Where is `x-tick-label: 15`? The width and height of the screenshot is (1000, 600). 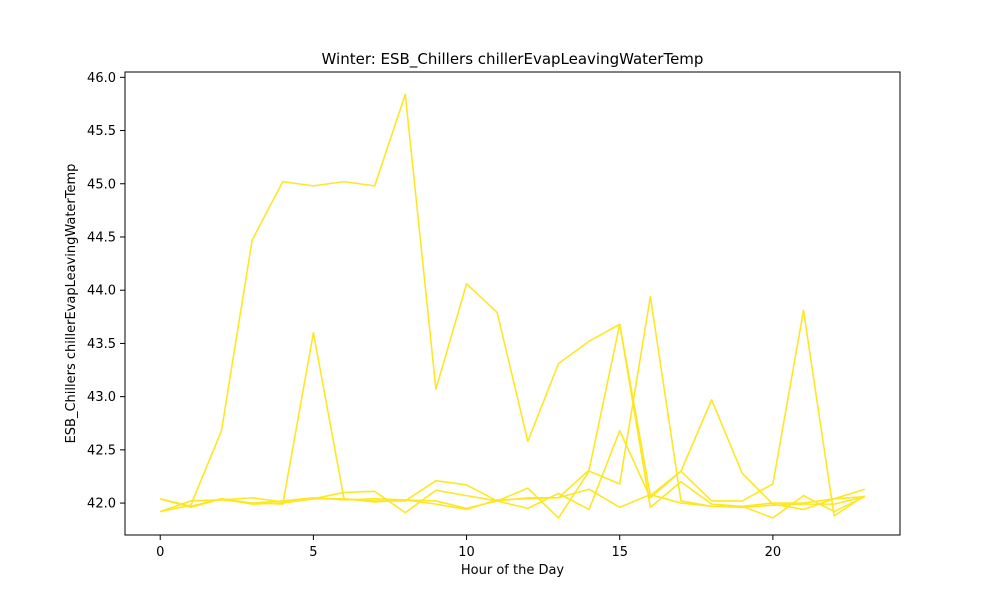
x-tick-label: 15 is located at coordinates (619, 552).